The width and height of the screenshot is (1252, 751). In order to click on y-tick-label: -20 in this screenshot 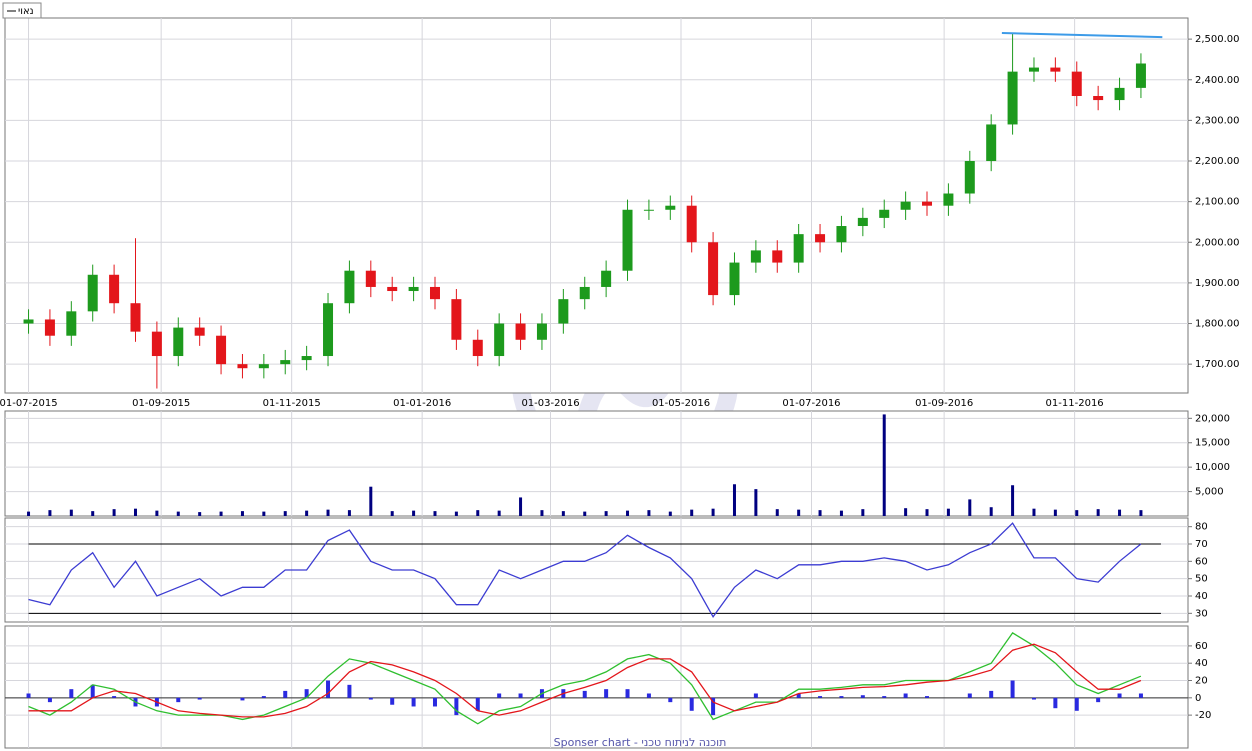, I will do `click(1203, 715)`.